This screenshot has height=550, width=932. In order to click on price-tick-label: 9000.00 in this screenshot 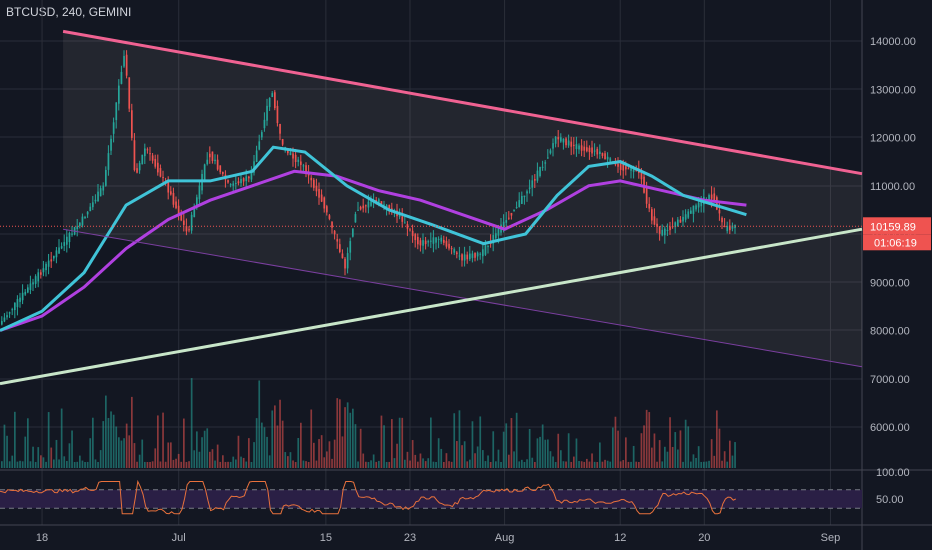, I will do `click(890, 283)`.